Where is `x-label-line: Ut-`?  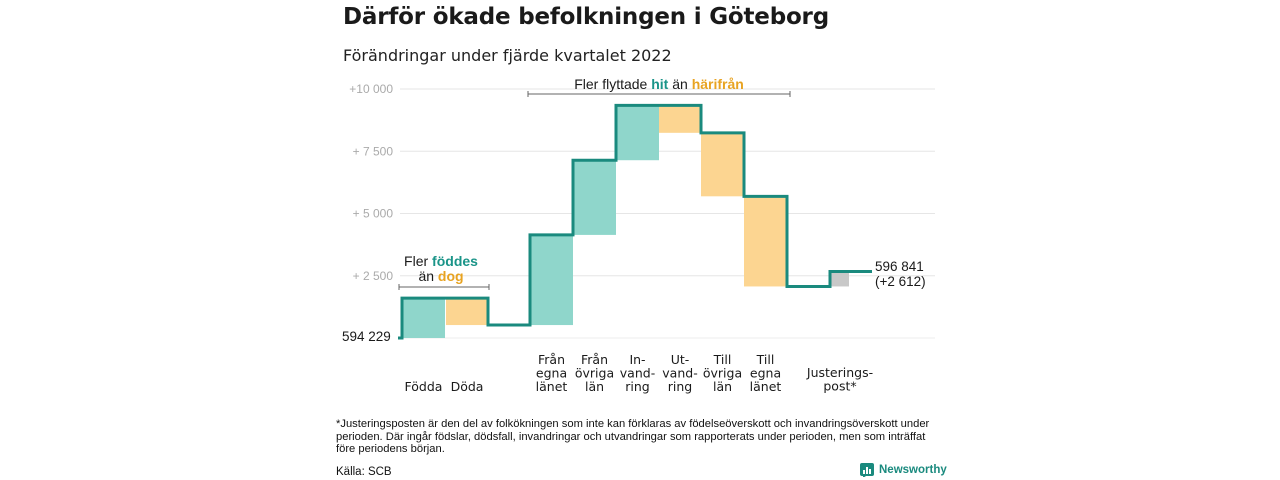
x-label-line: Ut- is located at coordinates (680, 359).